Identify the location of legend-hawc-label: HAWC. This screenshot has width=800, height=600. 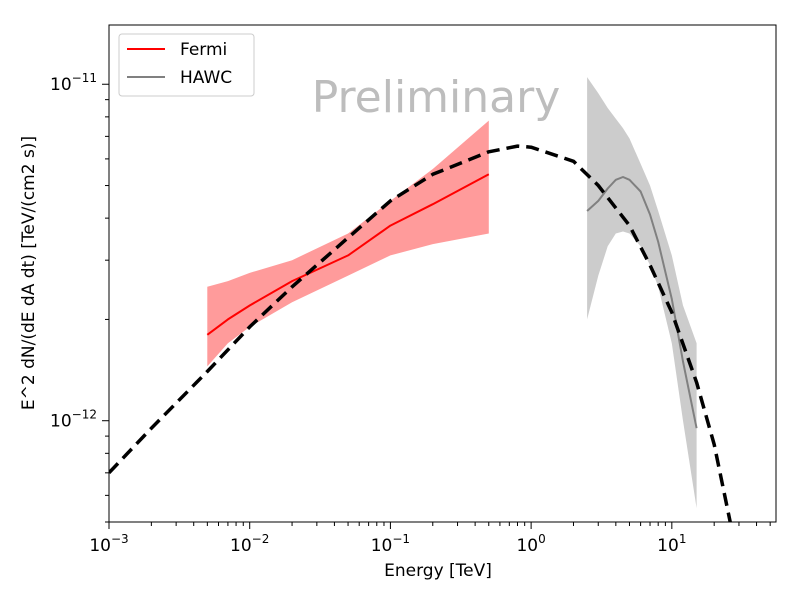
(206, 78).